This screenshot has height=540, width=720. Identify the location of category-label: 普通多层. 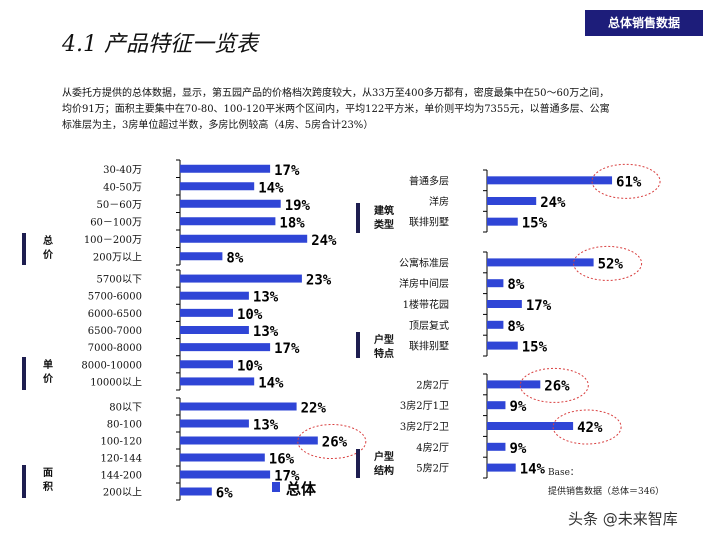
(429, 180).